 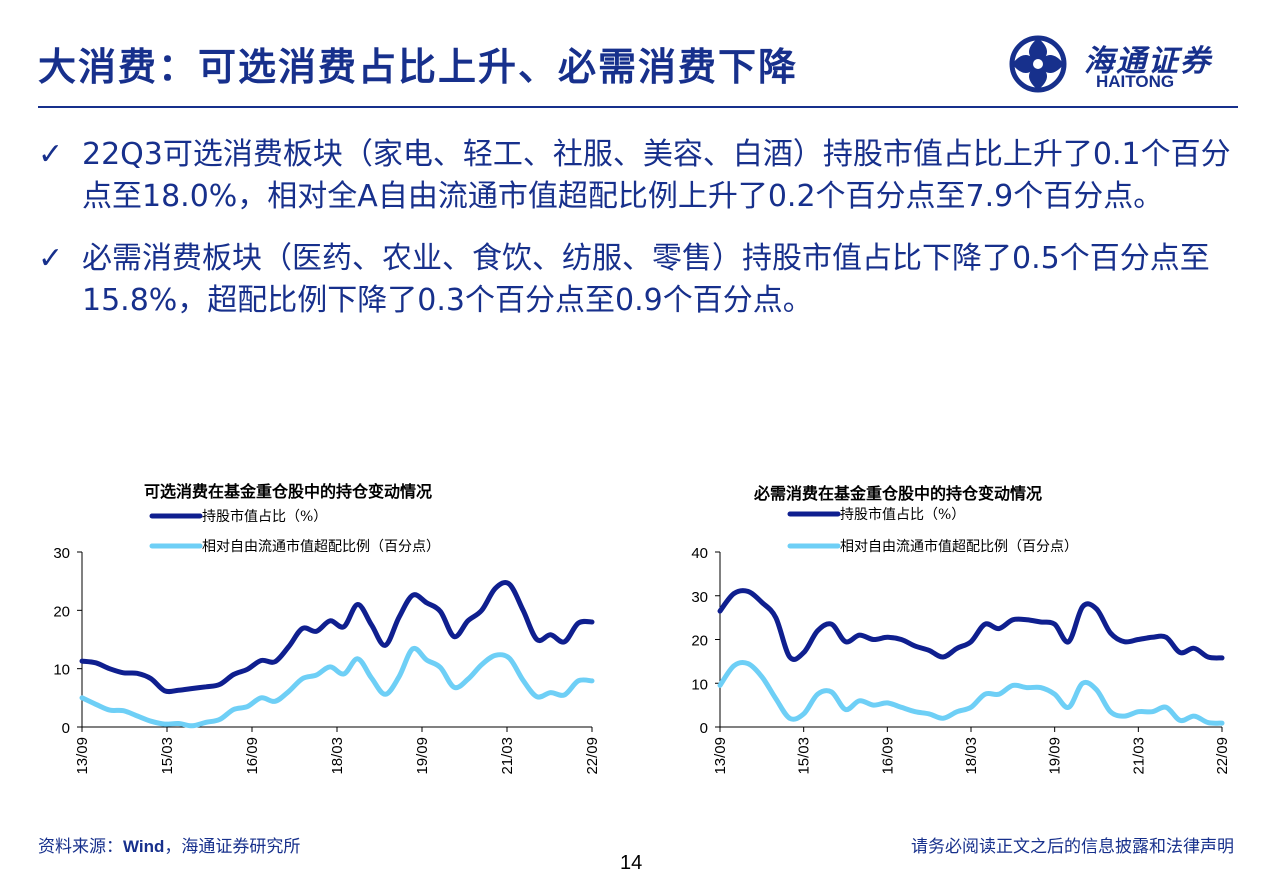 I want to click on source-wind: Wind, so click(x=144, y=846).